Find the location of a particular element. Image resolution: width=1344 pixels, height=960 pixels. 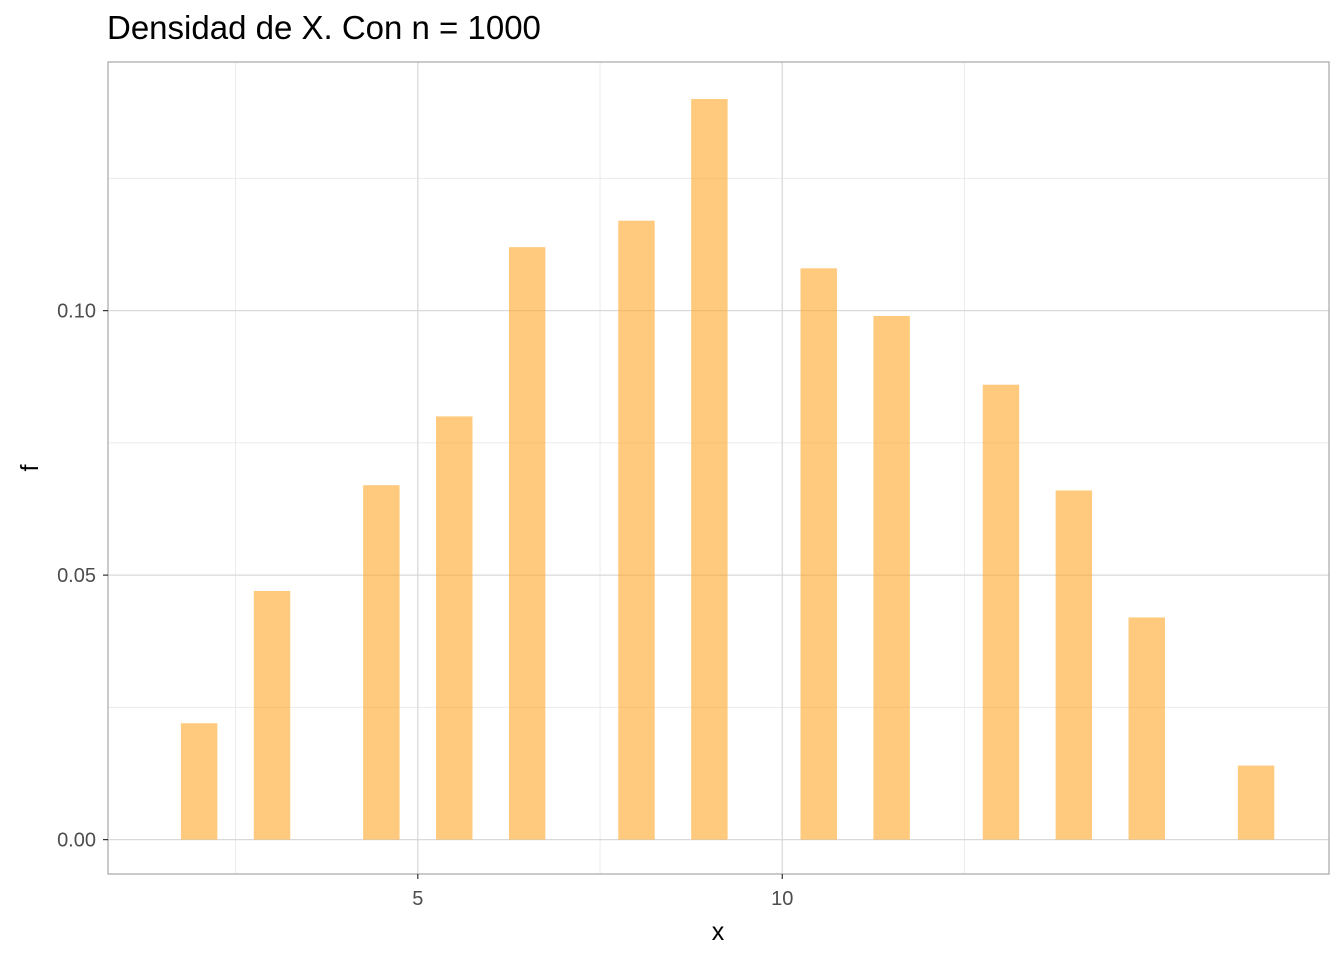

x-axis-title: x is located at coordinates (718, 932).